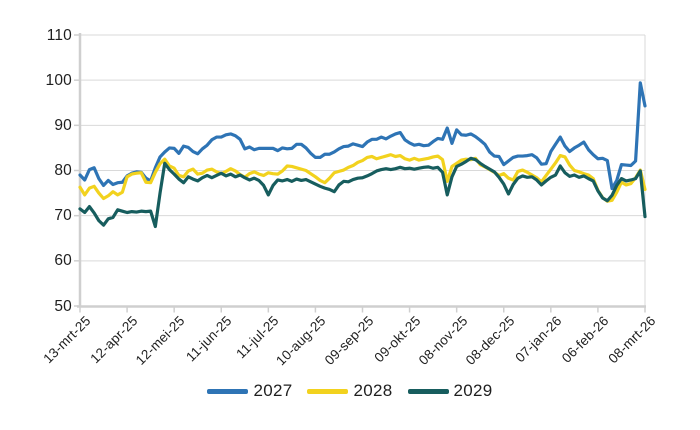 The height and width of the screenshot is (430, 700). Describe the element at coordinates (273, 390) in the screenshot. I see `legend-label: 2027` at that location.